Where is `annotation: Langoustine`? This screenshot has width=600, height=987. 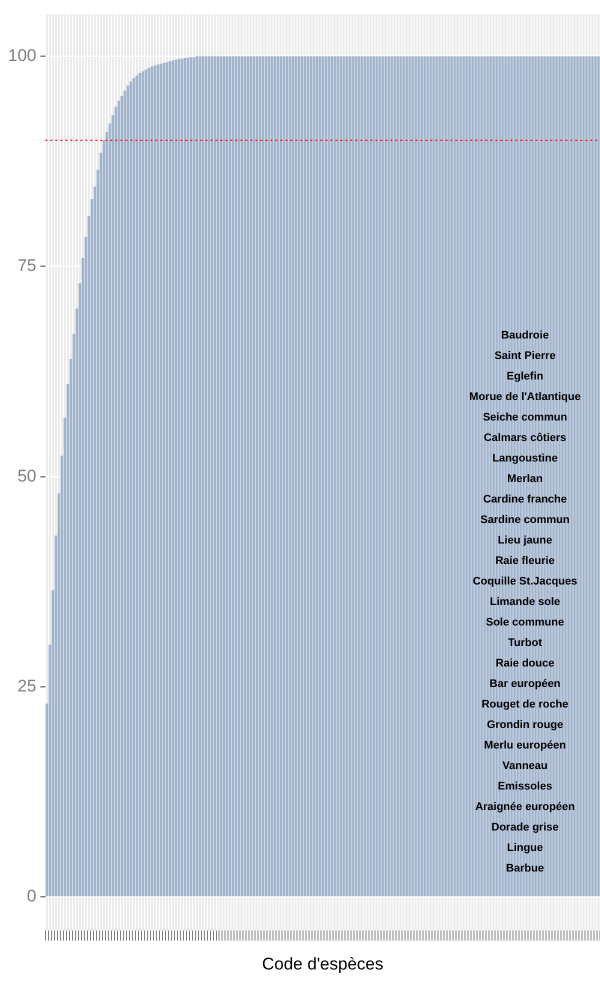
annotation: Langoustine is located at coordinates (525, 458).